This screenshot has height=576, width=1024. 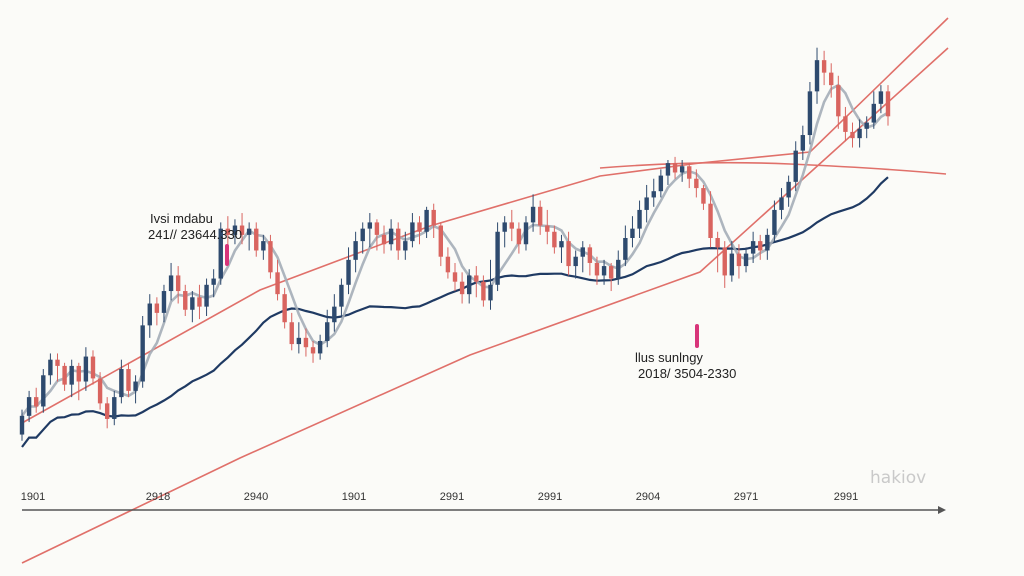 What do you see at coordinates (773, 168) in the screenshot?
I see `resistance-arc-line` at bounding box center [773, 168].